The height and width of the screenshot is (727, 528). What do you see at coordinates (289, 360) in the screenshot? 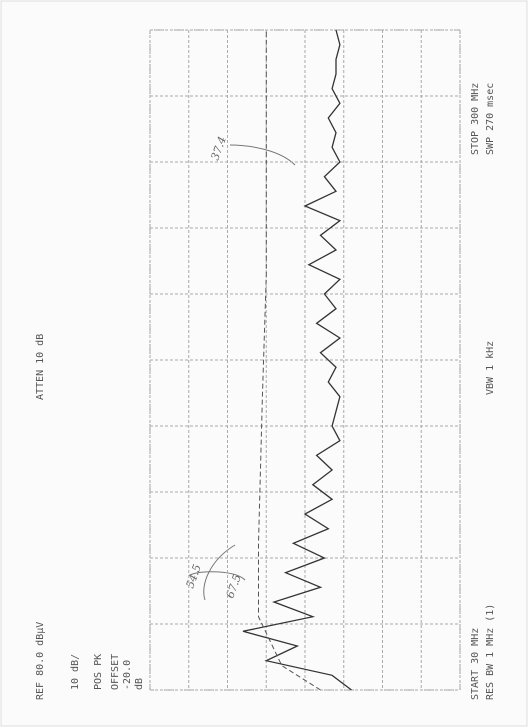
I see `limit-line` at bounding box center [289, 360].